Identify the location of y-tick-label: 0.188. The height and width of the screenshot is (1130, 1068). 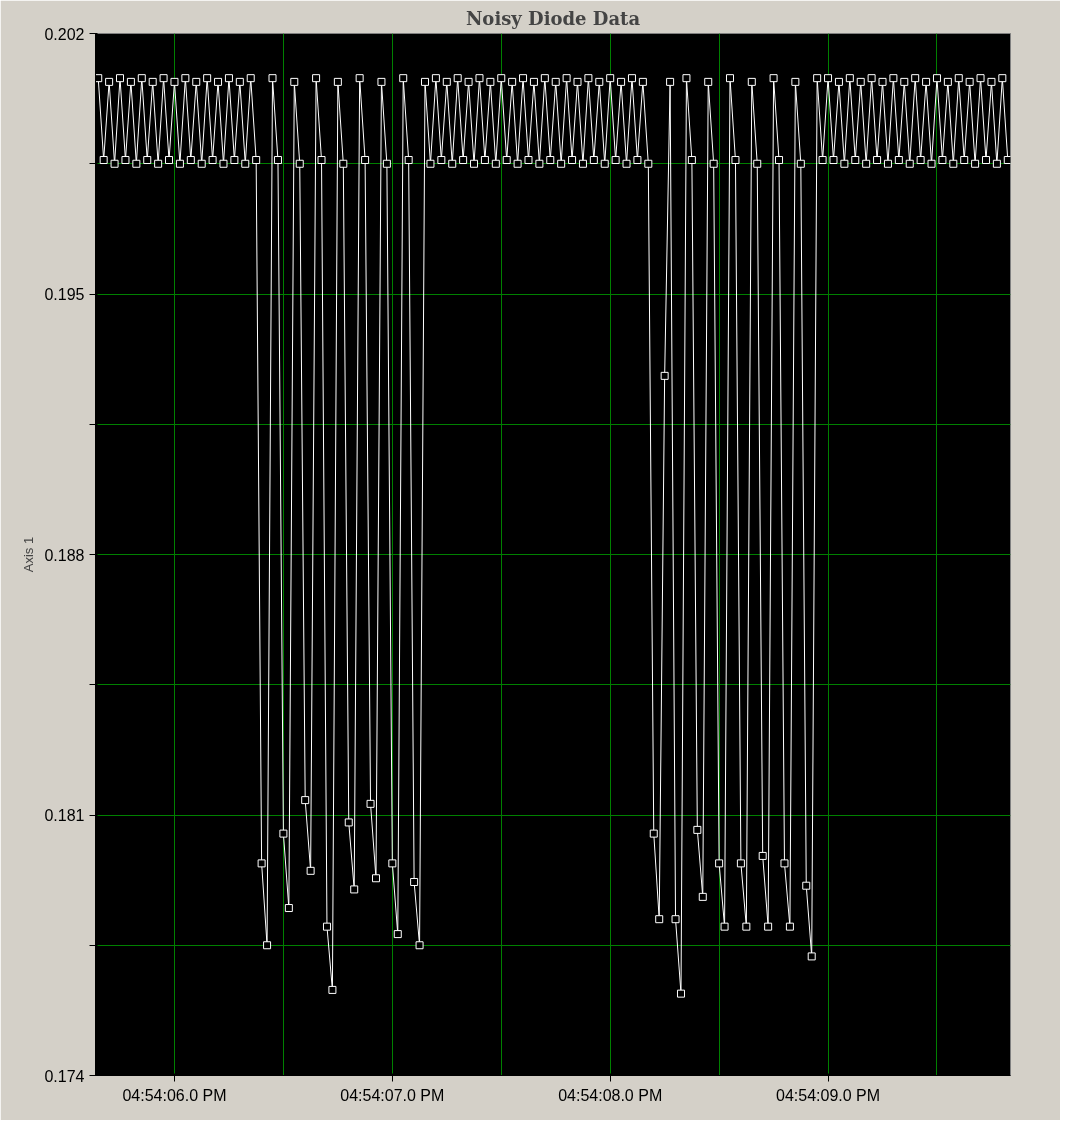
(64, 555).